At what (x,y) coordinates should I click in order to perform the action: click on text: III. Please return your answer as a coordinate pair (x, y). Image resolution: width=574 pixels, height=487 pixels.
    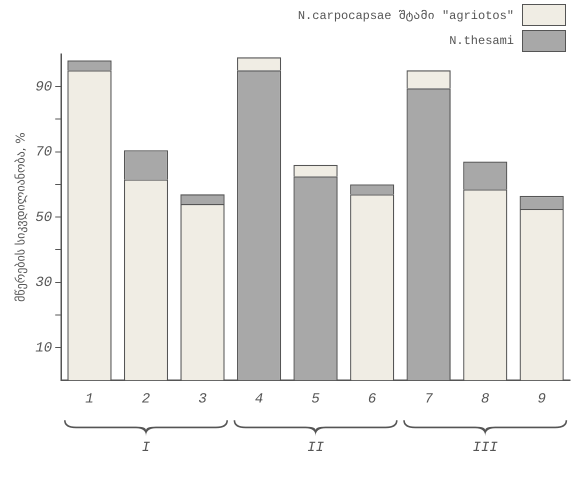
    Looking at the image, I should click on (485, 448).